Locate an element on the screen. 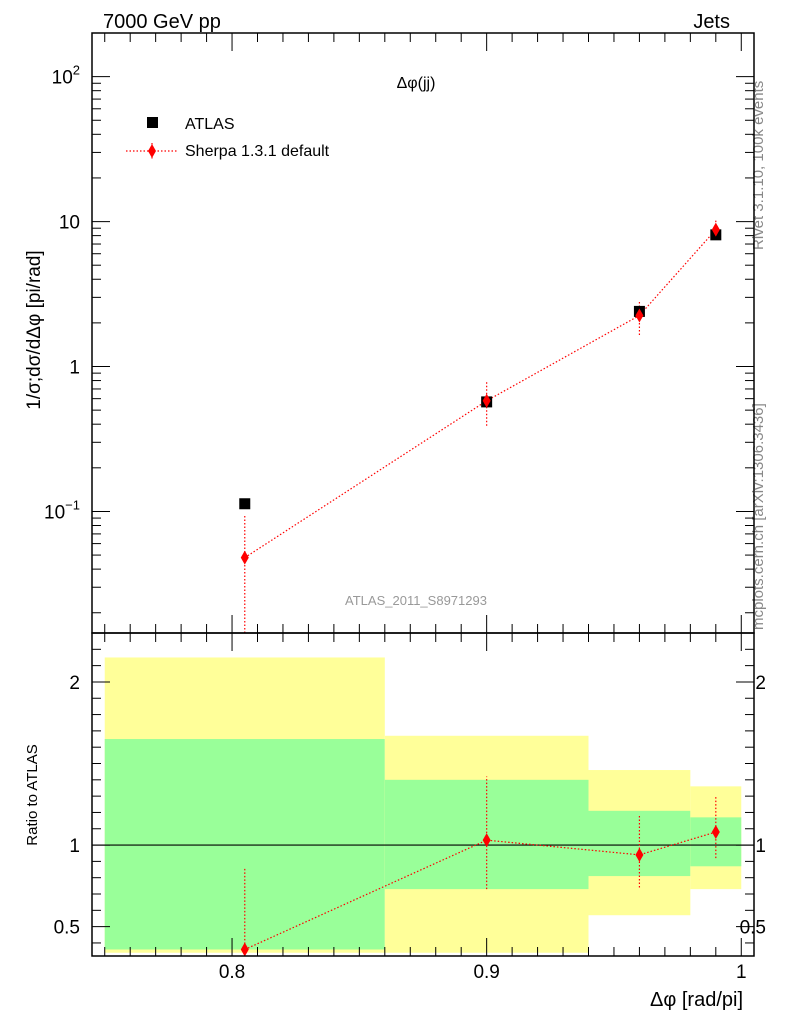  legend-marker-sherpa is located at coordinates (152, 151).